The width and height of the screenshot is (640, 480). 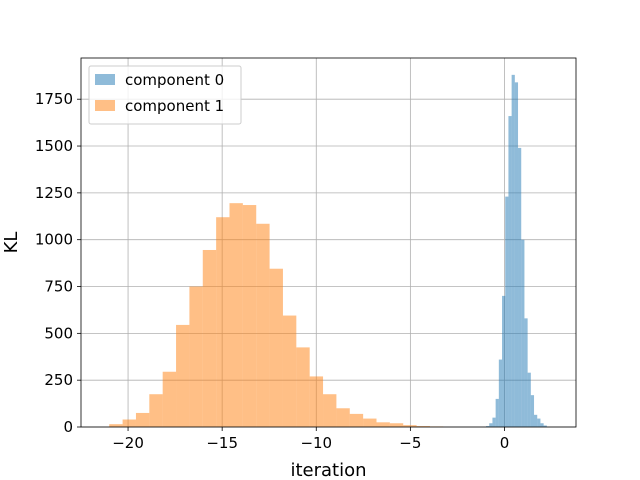 I want to click on legend: component 0 component 1, so click(x=165, y=95).